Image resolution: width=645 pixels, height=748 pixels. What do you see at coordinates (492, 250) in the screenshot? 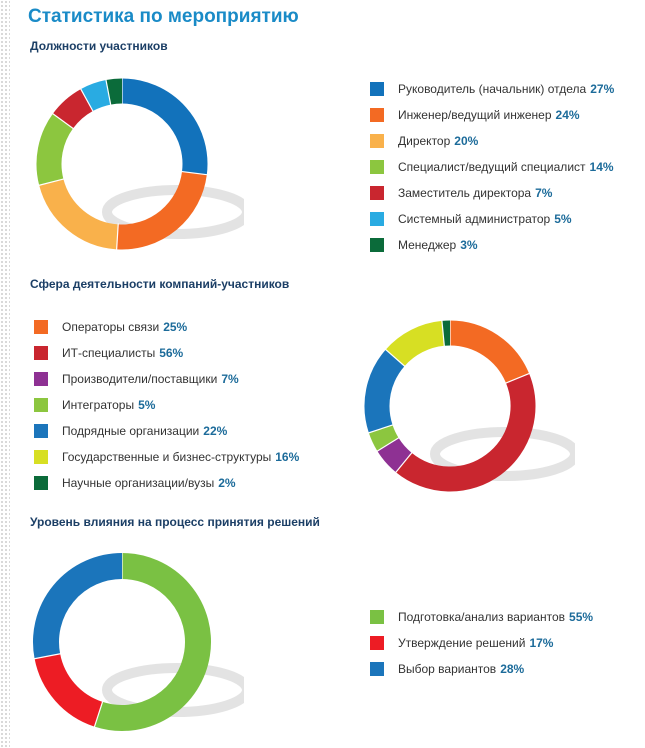
I see `legend-item: Менеджер 3%` at bounding box center [492, 250].